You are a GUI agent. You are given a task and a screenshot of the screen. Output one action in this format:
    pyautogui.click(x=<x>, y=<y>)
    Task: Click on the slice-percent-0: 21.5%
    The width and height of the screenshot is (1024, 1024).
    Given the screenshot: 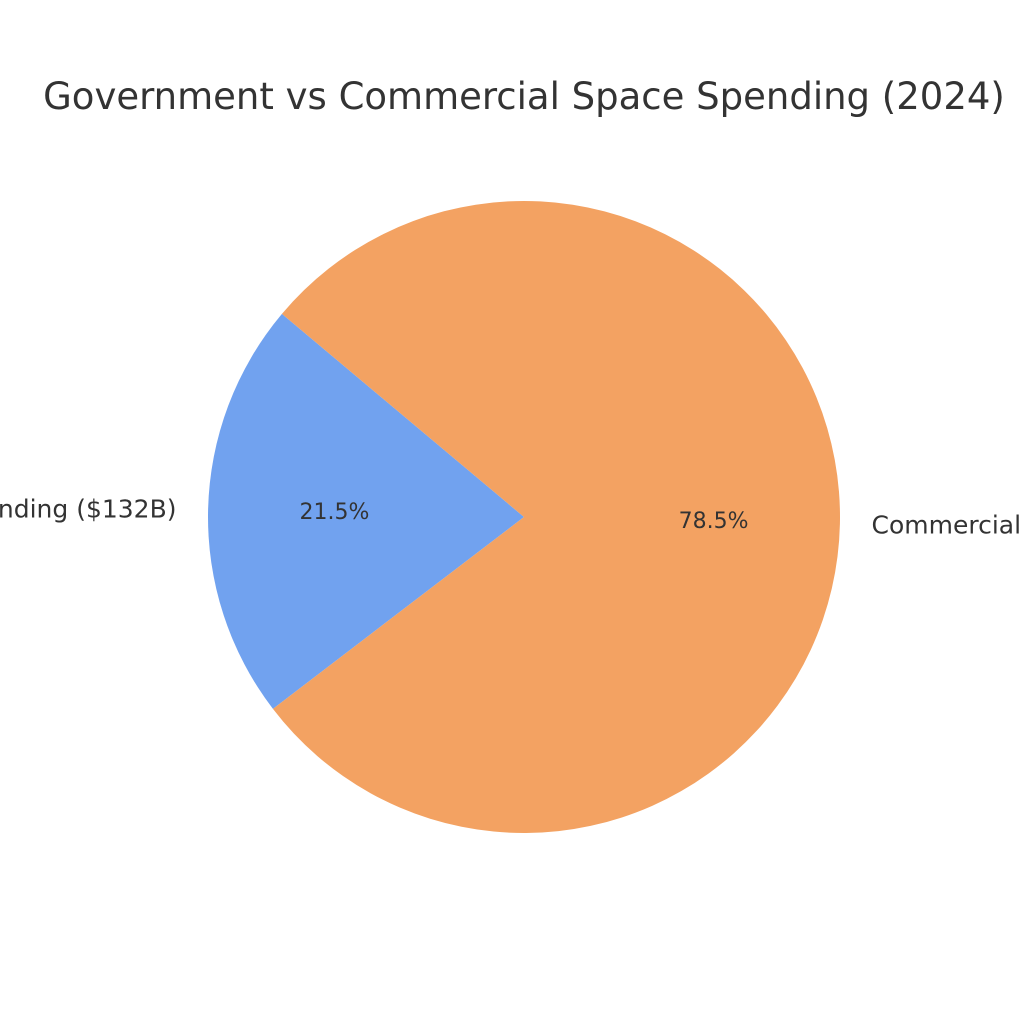 What is the action you would take?
    pyautogui.click(x=335, y=512)
    